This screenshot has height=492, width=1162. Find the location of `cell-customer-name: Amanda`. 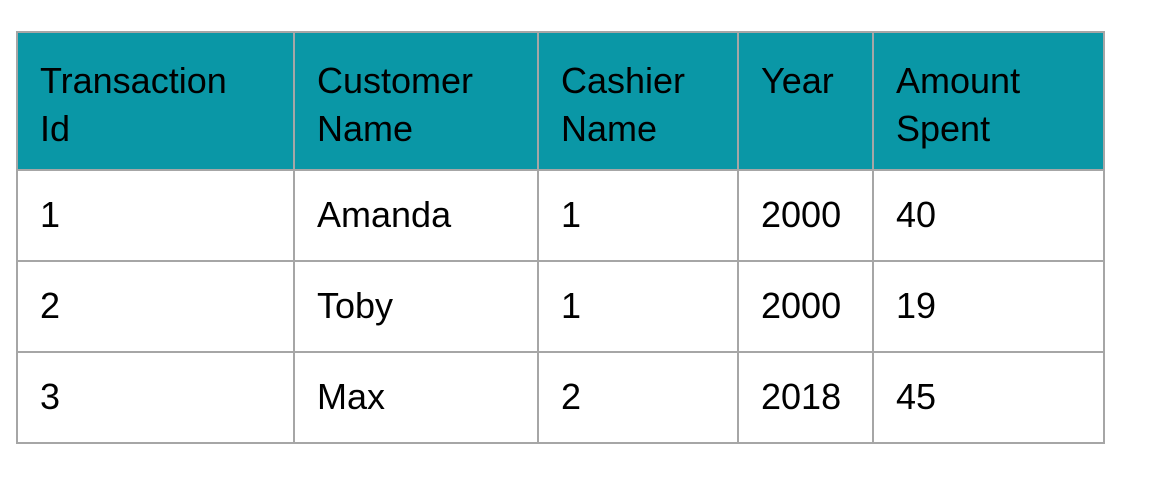

cell-customer-name: Amanda is located at coordinates (416, 215).